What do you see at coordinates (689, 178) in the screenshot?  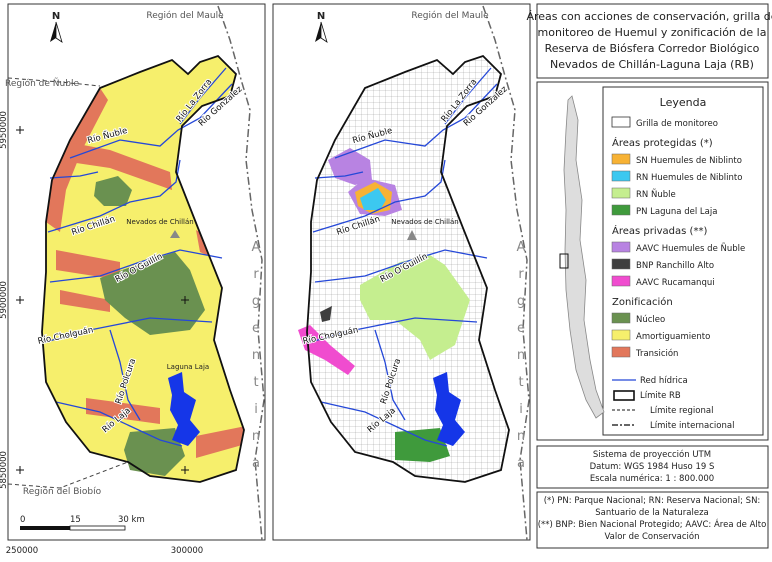 I see `legend-label: RN Huemules de Niblinto` at bounding box center [689, 178].